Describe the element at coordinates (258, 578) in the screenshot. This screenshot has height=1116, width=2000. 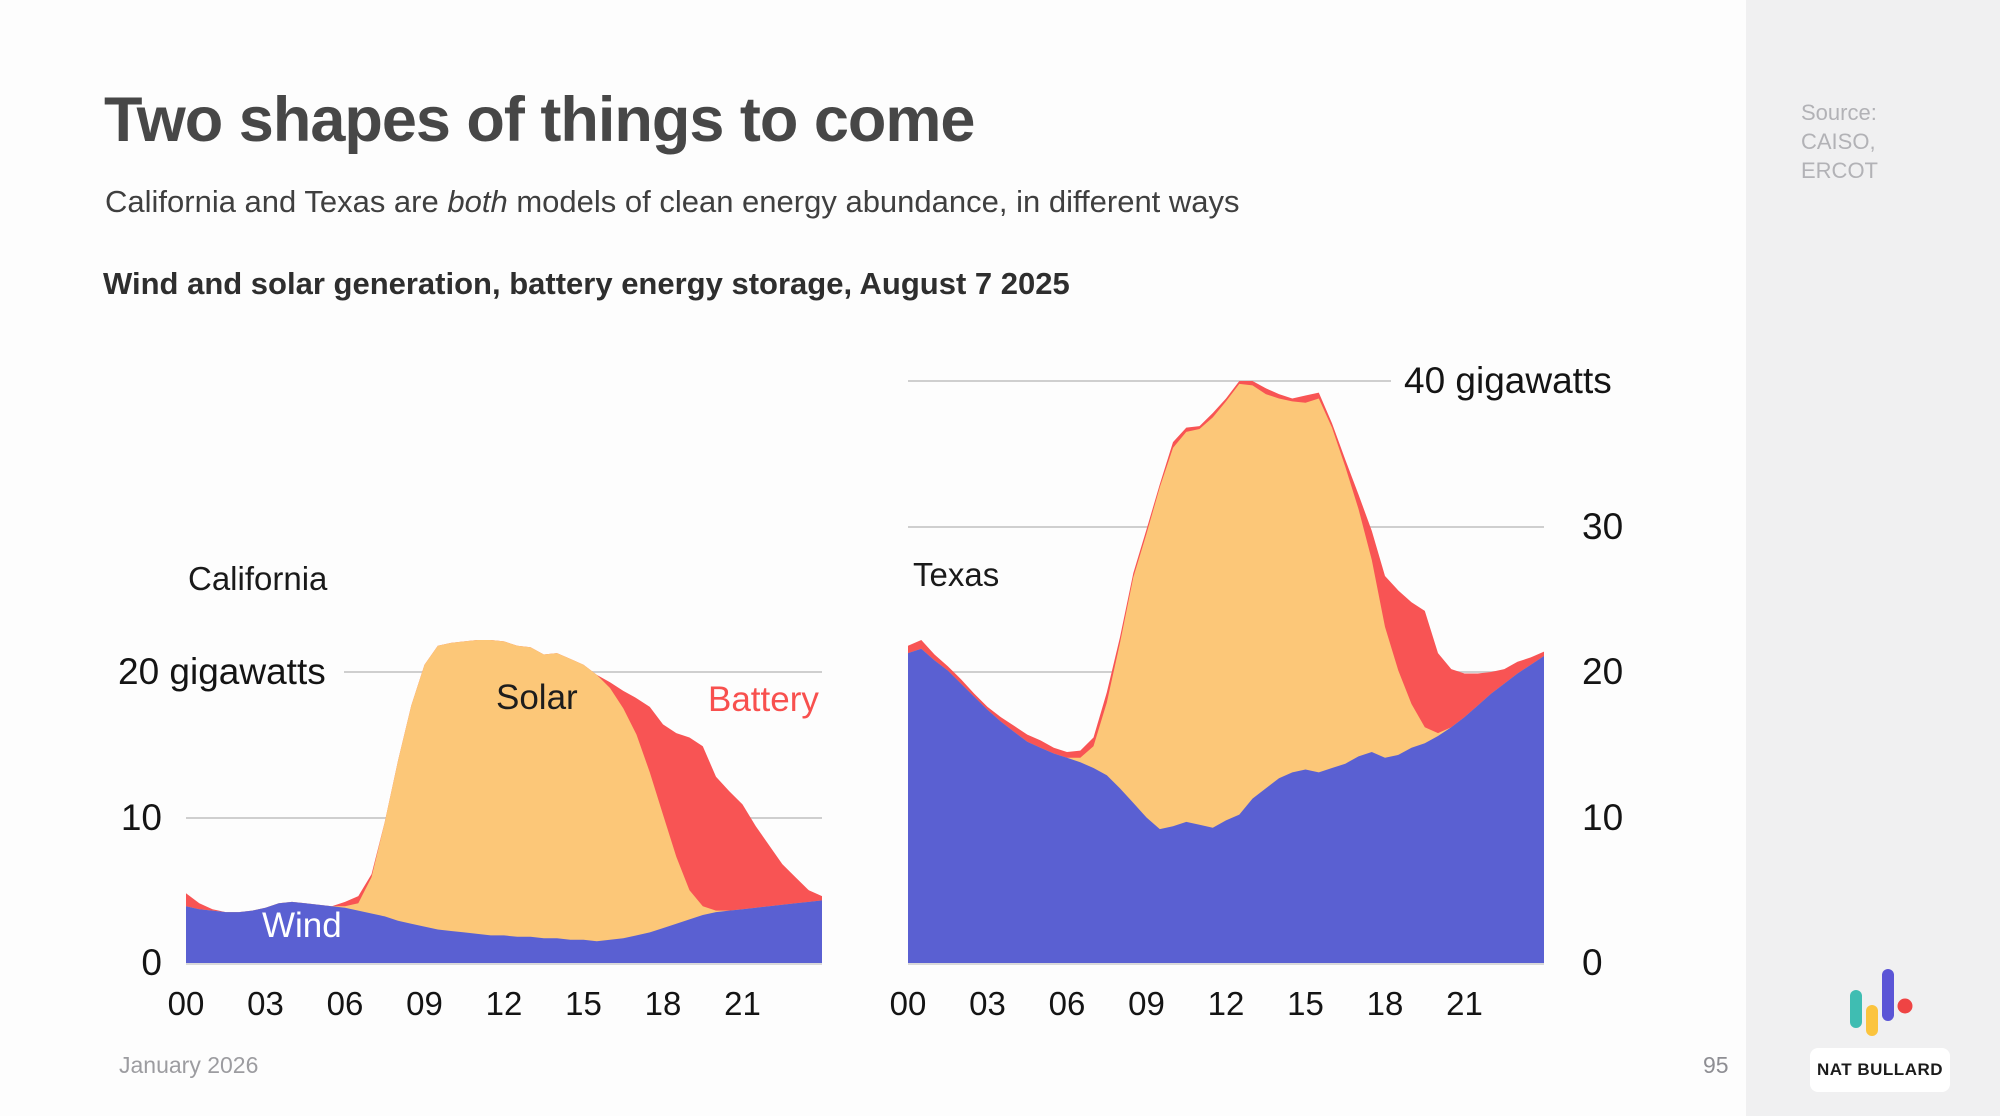
I see `california-chart-label: California` at that location.